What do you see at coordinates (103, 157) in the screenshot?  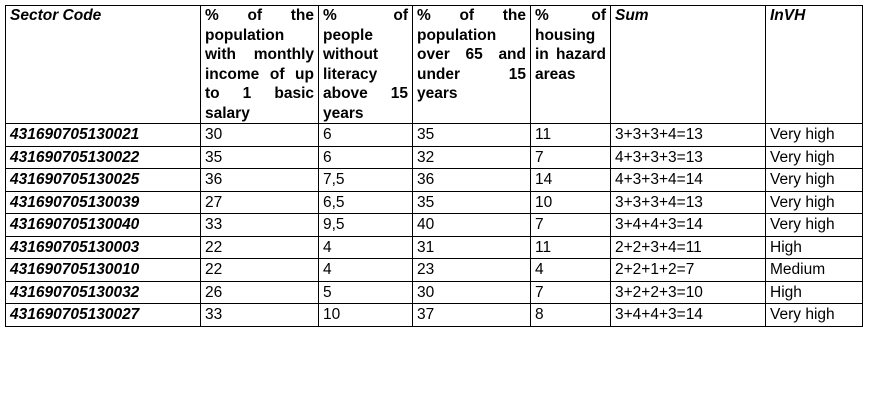 I see `sector-code: 431690705130022` at bounding box center [103, 157].